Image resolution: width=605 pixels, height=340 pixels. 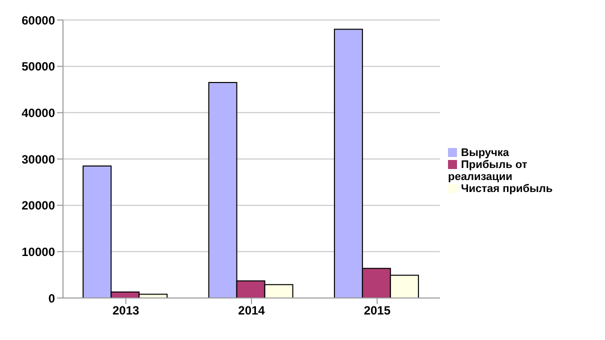 I want to click on y-tick-label: 60000, so click(x=39, y=20).